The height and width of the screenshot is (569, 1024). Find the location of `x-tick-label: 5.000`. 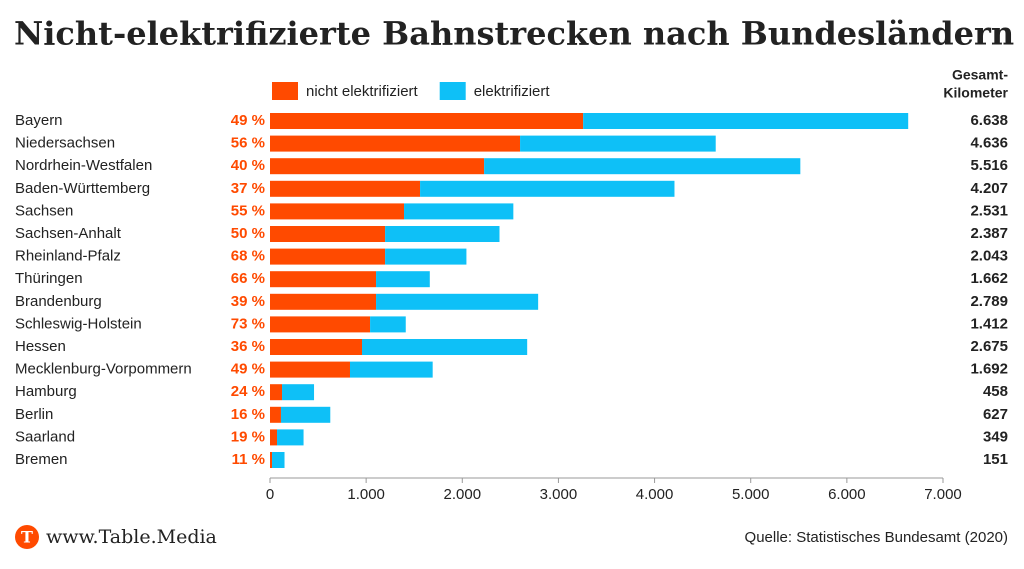

x-tick-label: 5.000 is located at coordinates (751, 494).